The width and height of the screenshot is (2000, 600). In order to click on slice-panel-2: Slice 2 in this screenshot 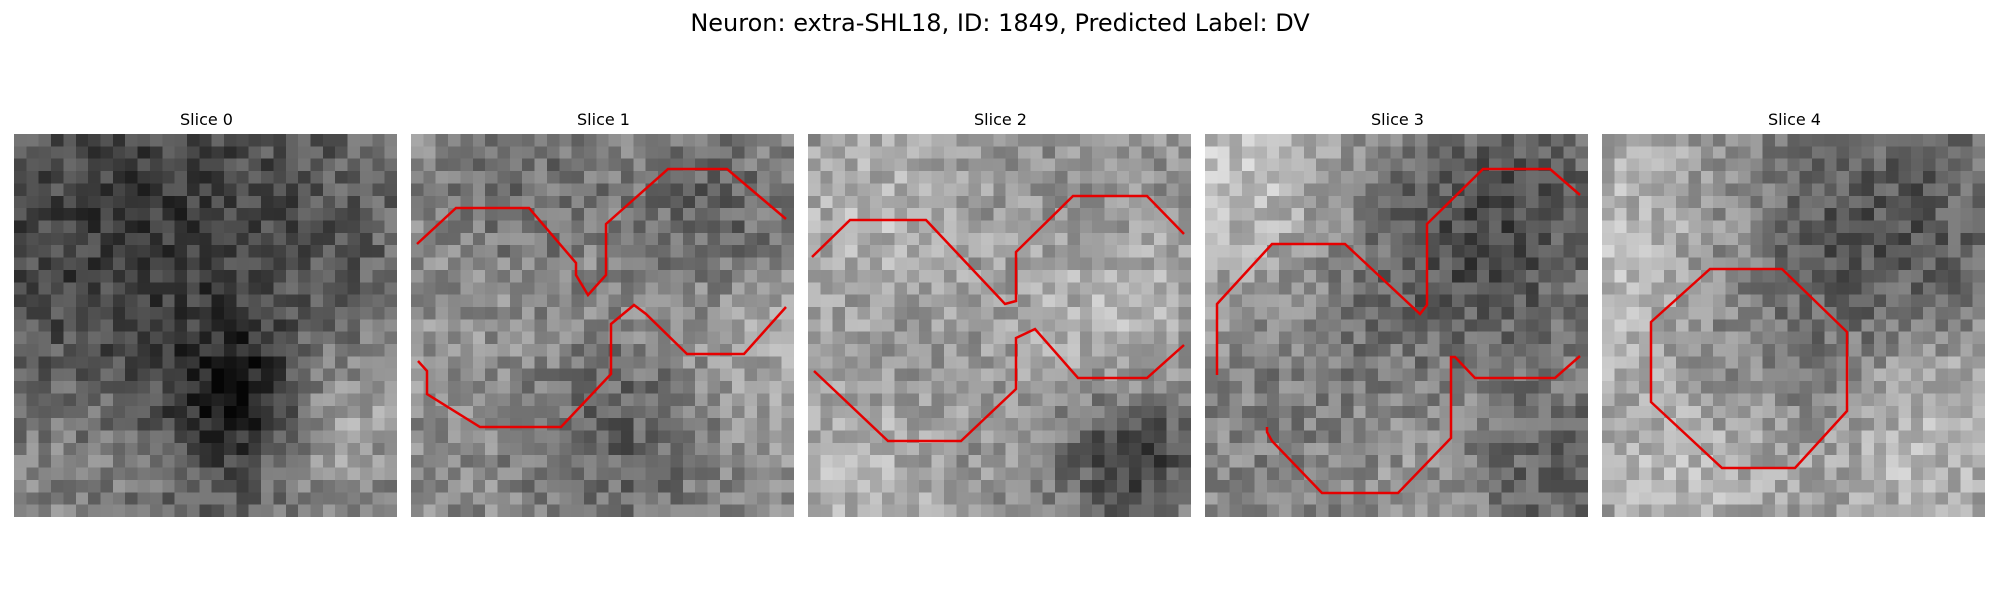, I will do `click(1000, 312)`.